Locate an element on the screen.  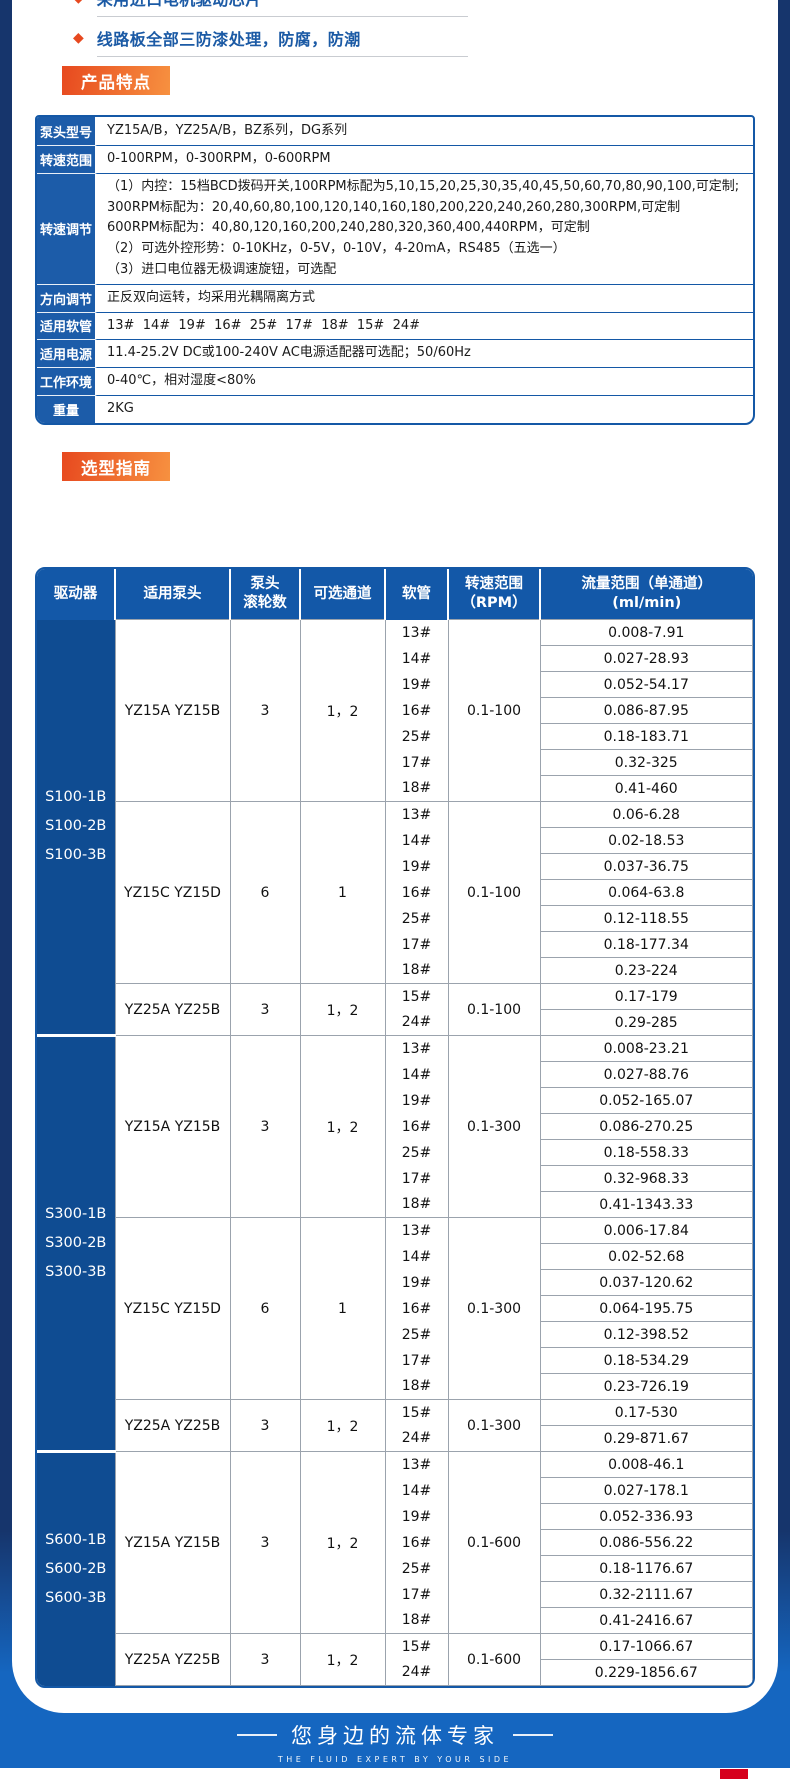
table-row: 17# 0.18-177.34 is located at coordinates (395, 944).